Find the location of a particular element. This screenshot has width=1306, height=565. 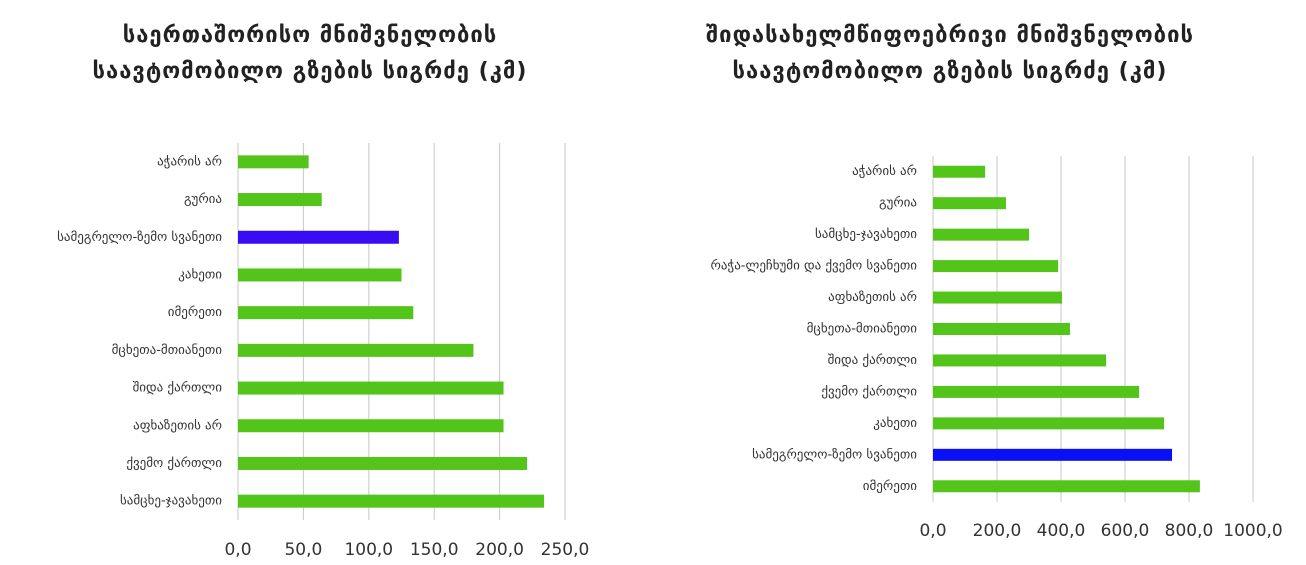

x-tick-label: 800,0 is located at coordinates (1189, 531).